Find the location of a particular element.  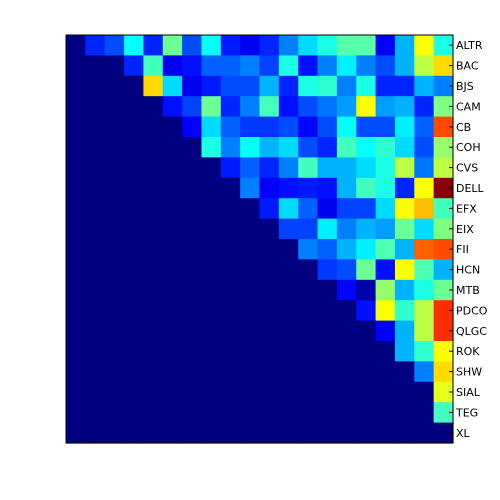

heatmap-cell-fii-cam is located at coordinates (134, 249).